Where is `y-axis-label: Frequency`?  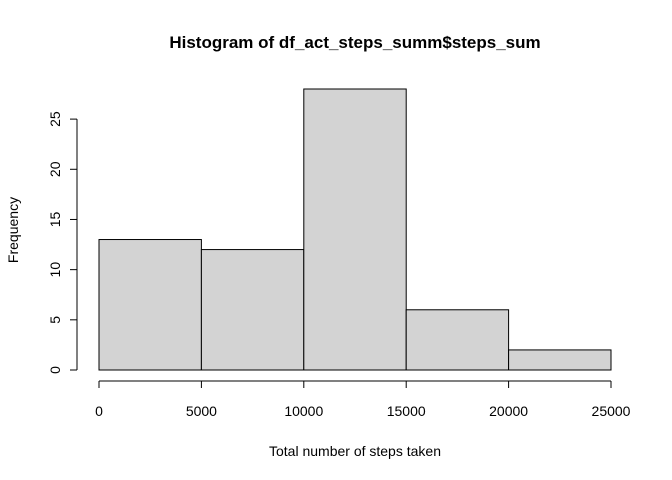
y-axis-label: Frequency is located at coordinates (13, 230).